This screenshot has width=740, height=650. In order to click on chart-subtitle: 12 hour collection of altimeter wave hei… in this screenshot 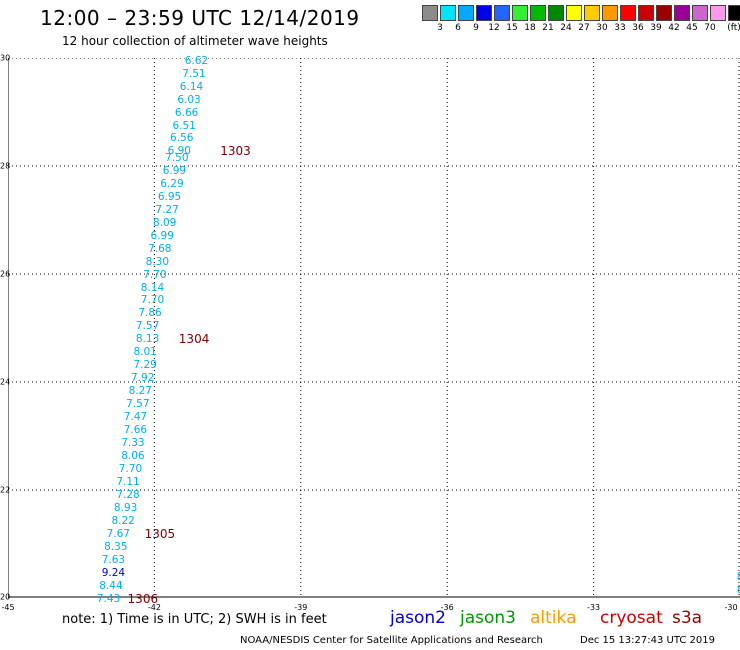, I will do `click(195, 41)`.